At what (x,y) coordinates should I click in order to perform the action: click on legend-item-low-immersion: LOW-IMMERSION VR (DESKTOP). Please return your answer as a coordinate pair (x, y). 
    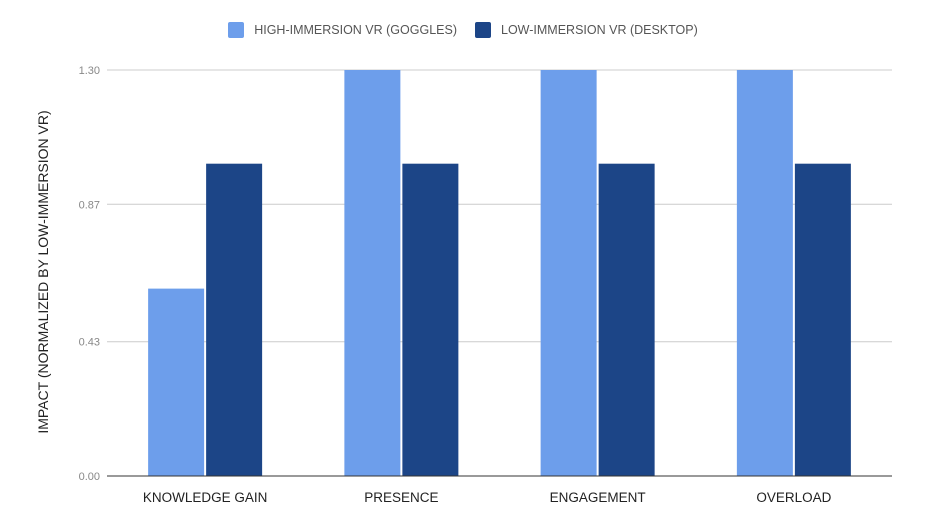
    Looking at the image, I should click on (586, 30).